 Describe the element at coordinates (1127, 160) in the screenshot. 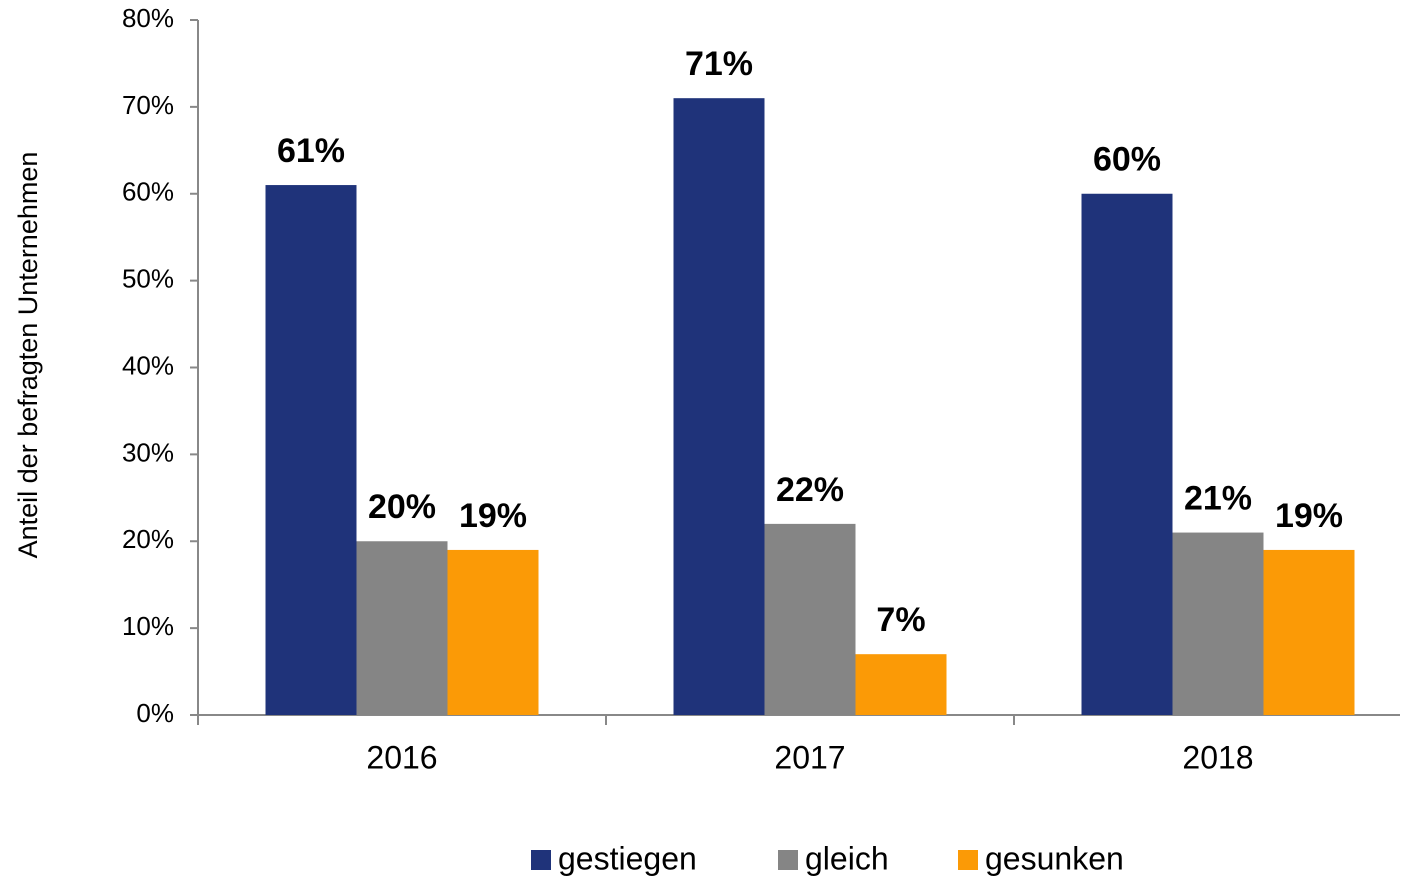

I see `value-label: 60%` at that location.